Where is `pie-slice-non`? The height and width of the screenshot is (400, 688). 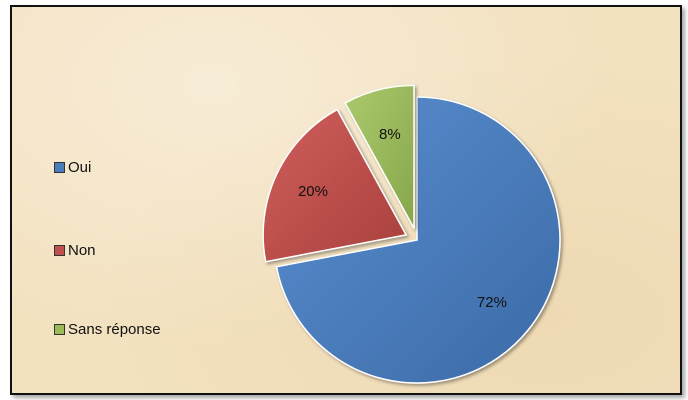 pie-slice-non is located at coordinates (335, 185).